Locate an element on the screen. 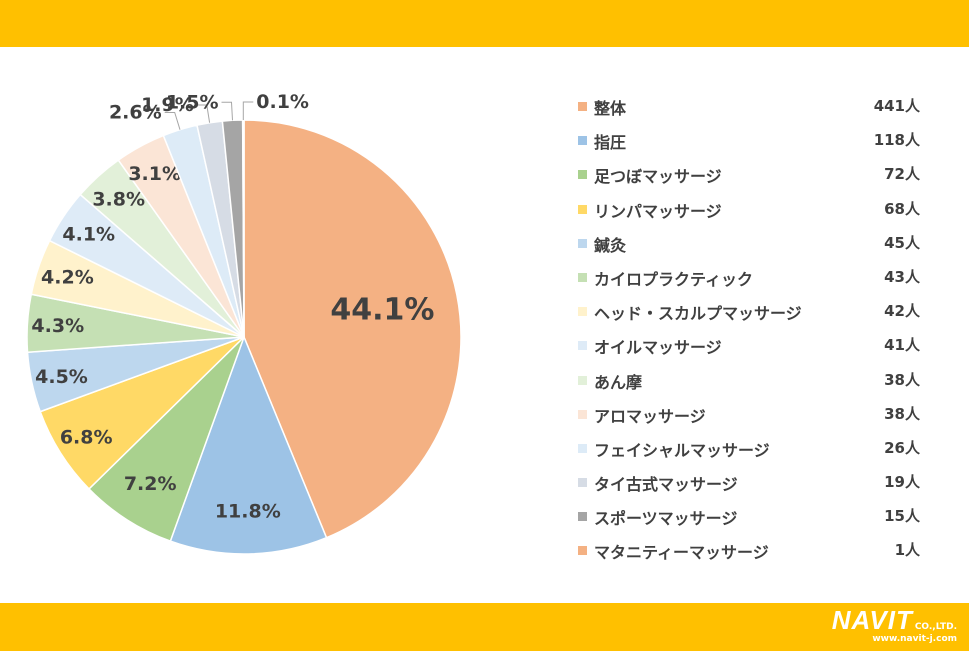 This screenshot has width=969, height=651. pie-percent-label-2: 7.2% is located at coordinates (150, 484).